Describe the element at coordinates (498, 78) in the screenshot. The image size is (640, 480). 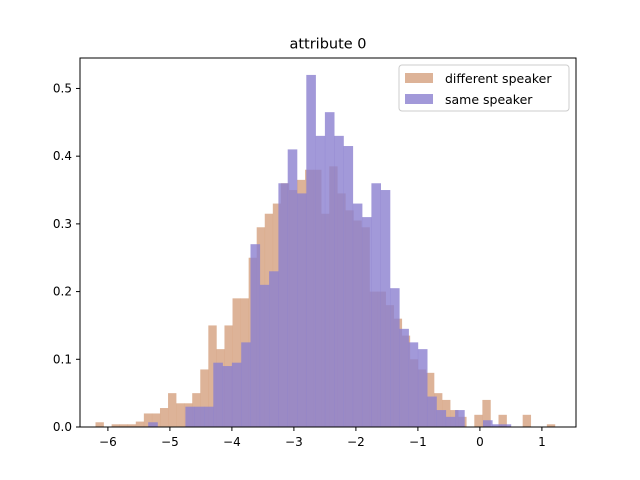
I see `legend-label-0: different speaker` at that location.